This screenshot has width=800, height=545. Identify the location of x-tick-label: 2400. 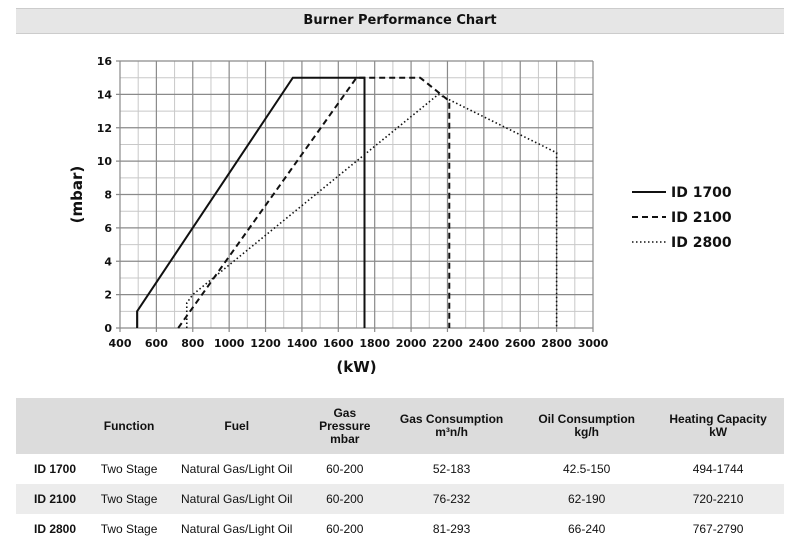
(484, 343).